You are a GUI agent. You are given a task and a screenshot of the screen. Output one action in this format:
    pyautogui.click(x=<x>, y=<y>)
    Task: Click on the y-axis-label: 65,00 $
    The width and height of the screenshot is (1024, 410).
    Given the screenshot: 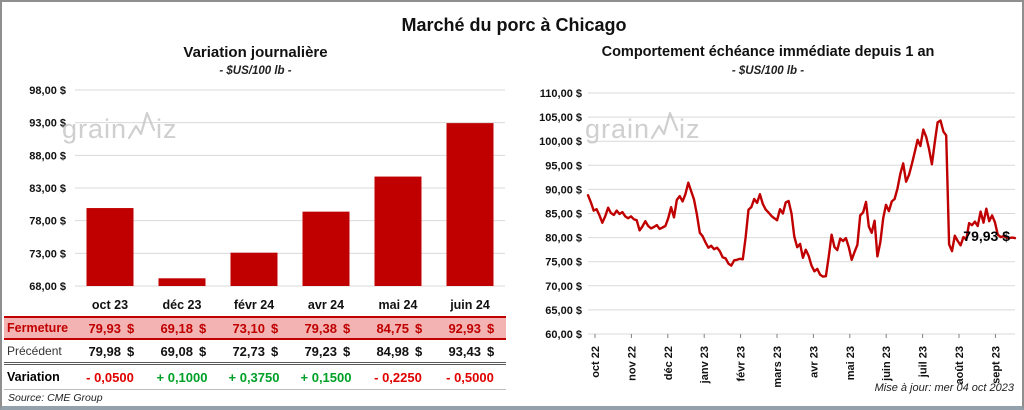 What is the action you would take?
    pyautogui.click(x=563, y=311)
    